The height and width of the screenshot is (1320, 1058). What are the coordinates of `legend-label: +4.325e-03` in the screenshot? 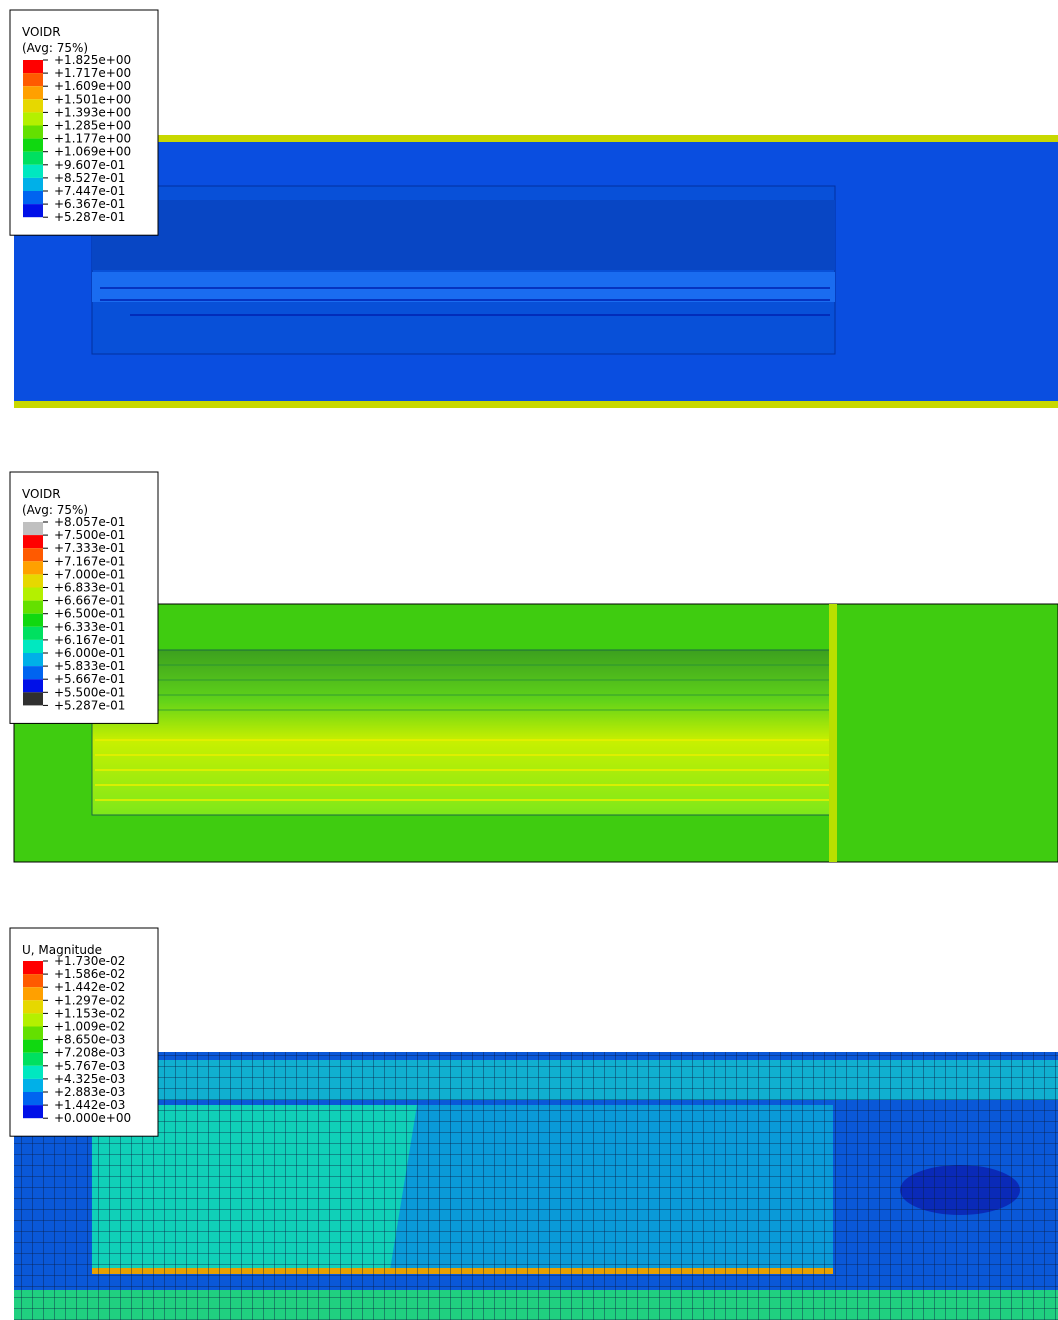 It's located at (89, 1079).